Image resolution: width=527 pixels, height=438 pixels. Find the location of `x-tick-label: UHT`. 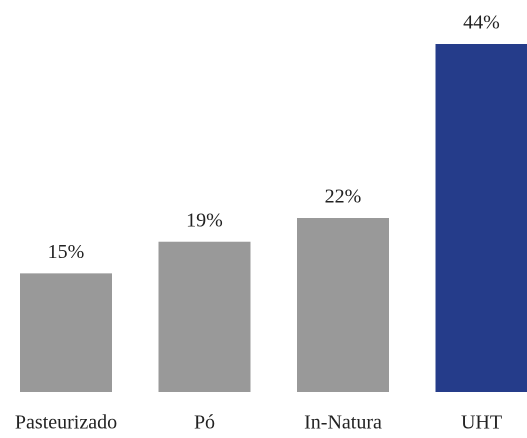

x-tick-label: UHT is located at coordinates (481, 423).